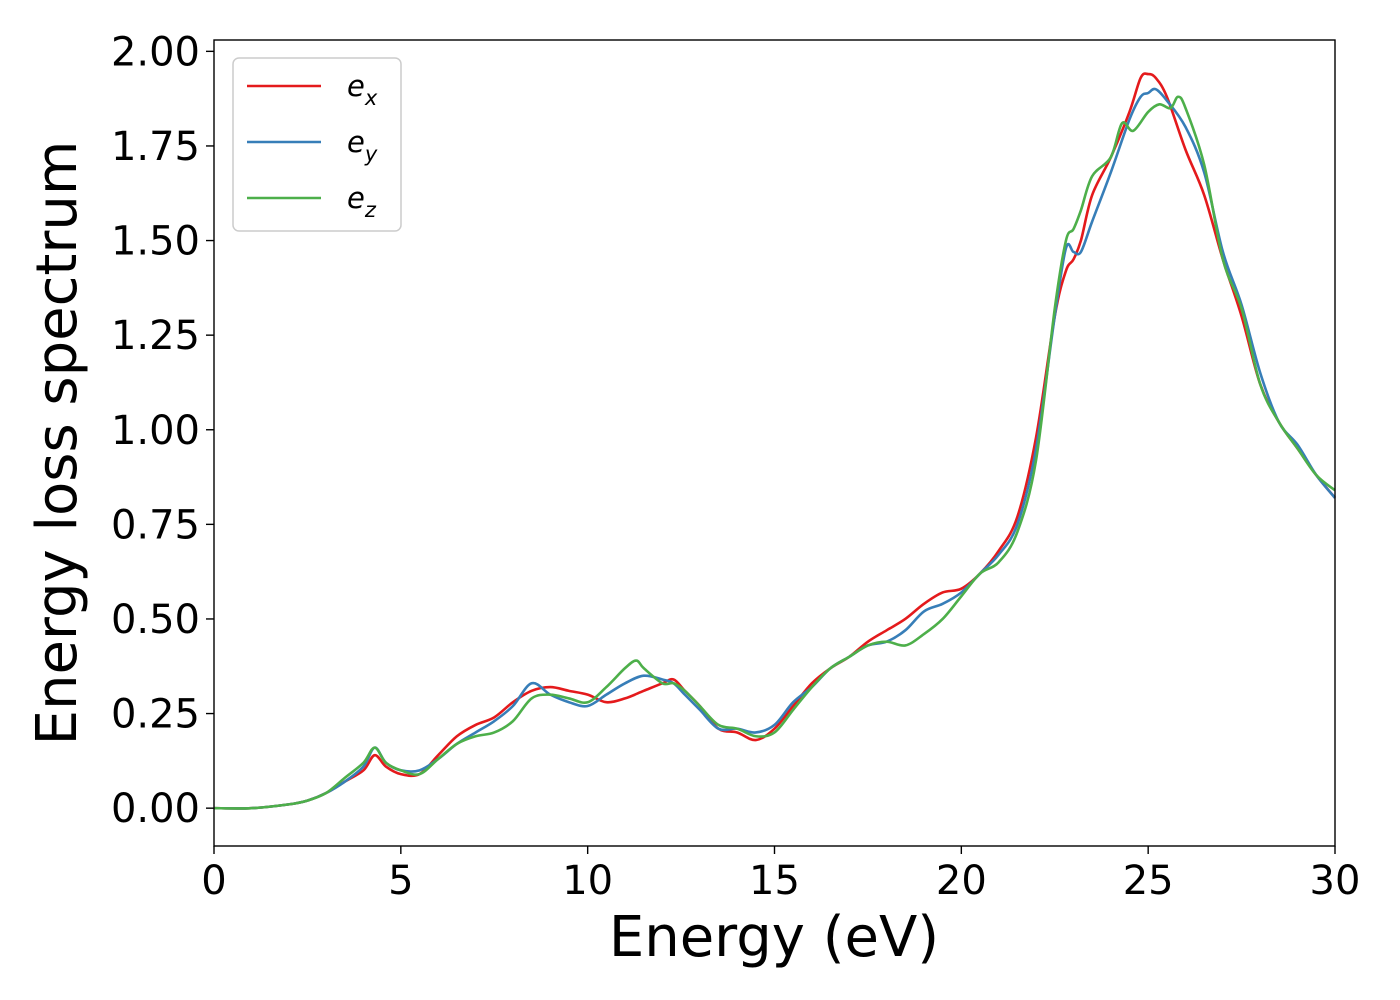  What do you see at coordinates (155, 147) in the screenshot?
I see `y-tick-label: 1.75` at bounding box center [155, 147].